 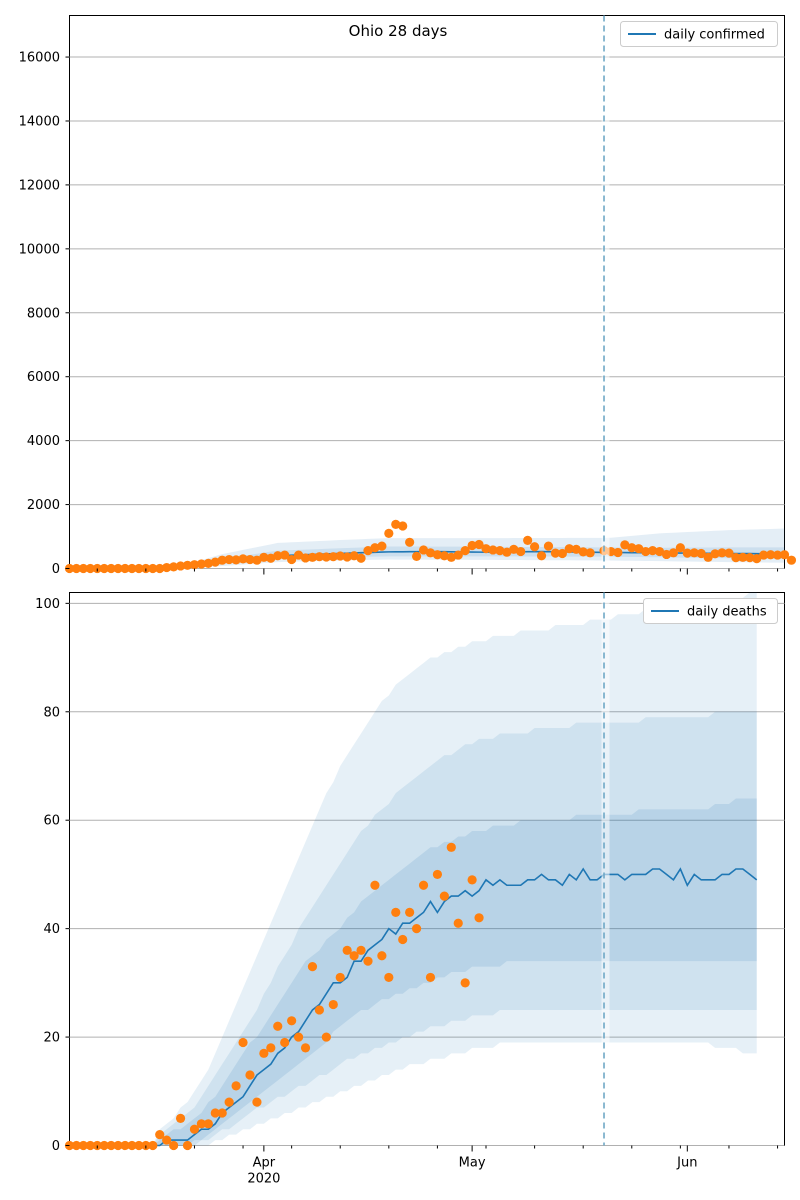 I want to click on y-tick-label: 20, so click(x=51, y=1038).